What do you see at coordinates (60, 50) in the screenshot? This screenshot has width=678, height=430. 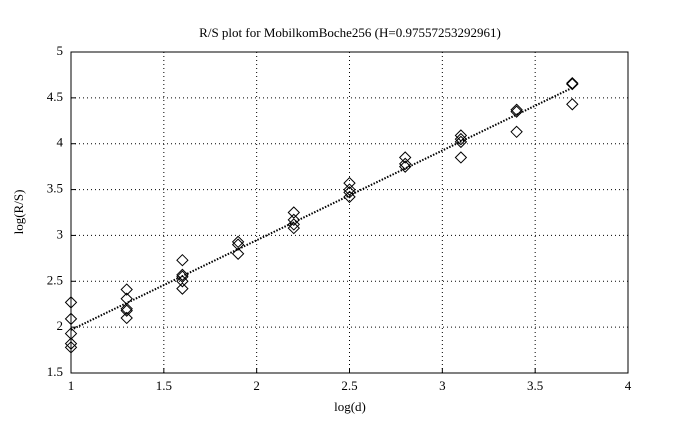 I see `y-tick-label: 5` at bounding box center [60, 50].